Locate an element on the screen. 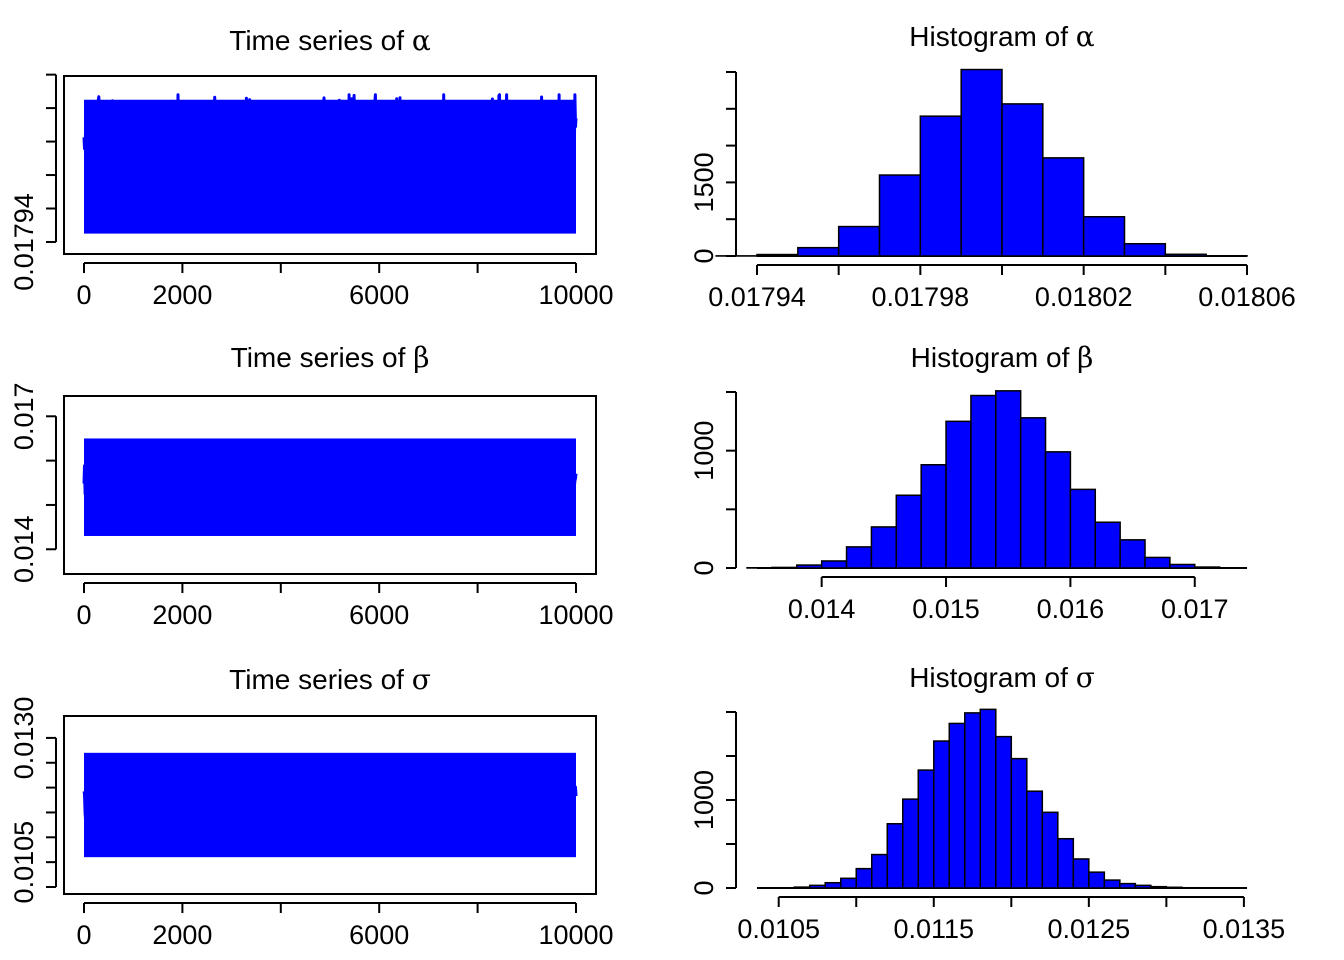 Image resolution: width=1344 pixels, height=960 pixels. x-tick-label: 0.0115 is located at coordinates (933, 929).